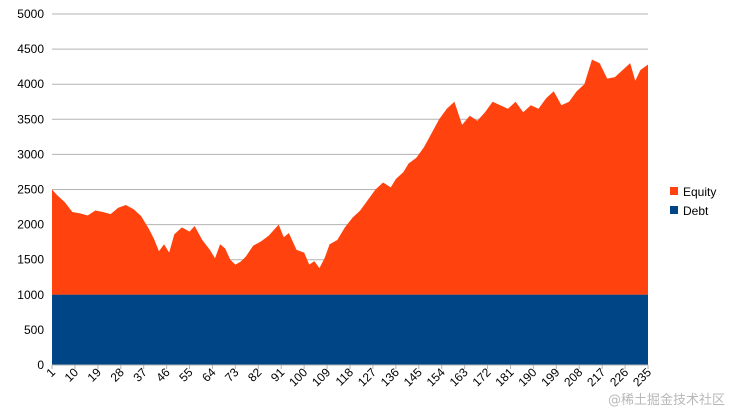  What do you see at coordinates (699, 192) in the screenshot?
I see `legend-label-equity: Equity` at bounding box center [699, 192].